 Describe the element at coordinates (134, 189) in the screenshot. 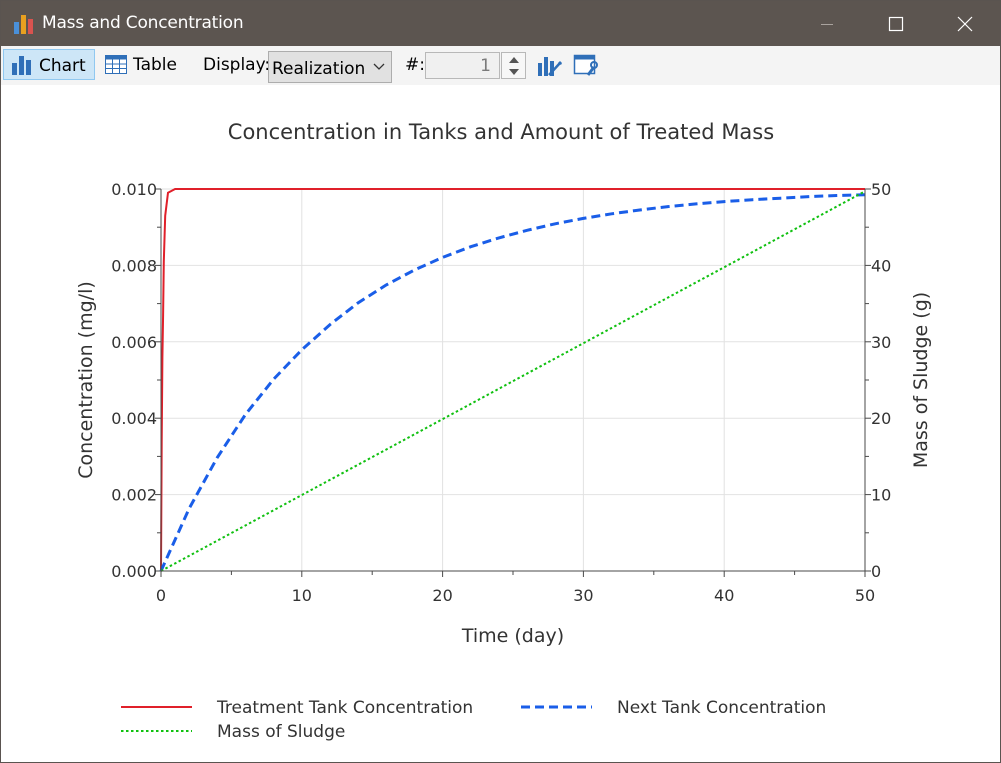

I see `y-tick-label: 0.010` at that location.